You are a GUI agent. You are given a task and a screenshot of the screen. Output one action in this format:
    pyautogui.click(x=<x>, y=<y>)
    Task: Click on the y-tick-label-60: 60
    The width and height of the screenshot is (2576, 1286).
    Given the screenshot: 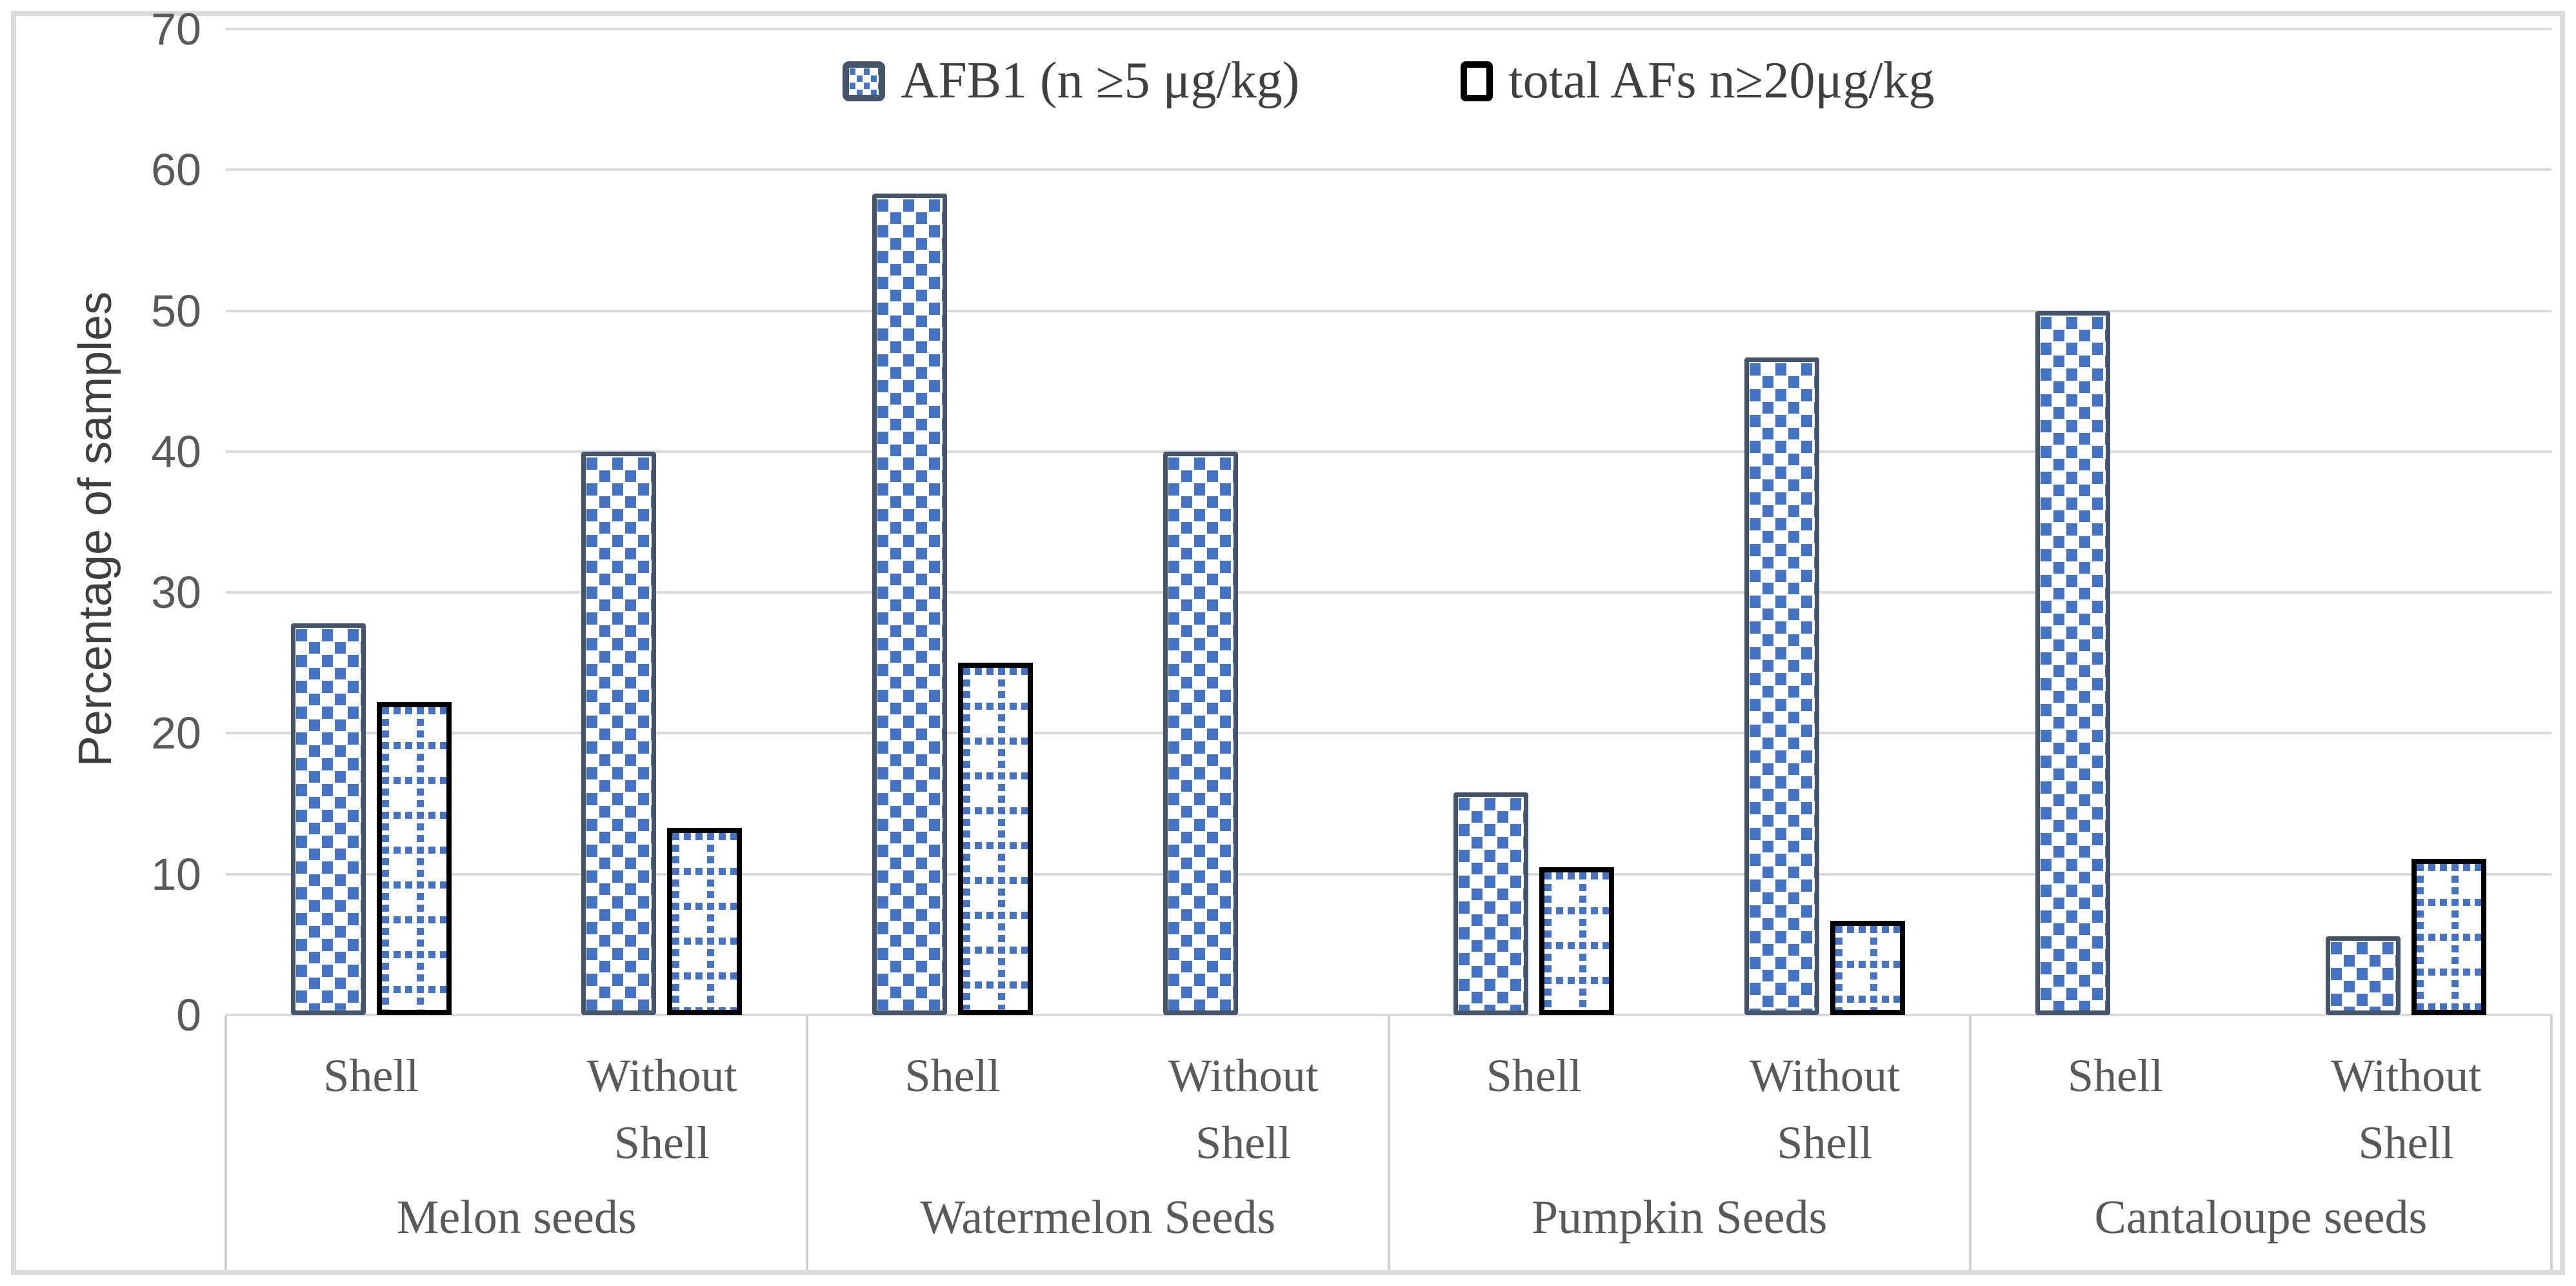 What is the action you would take?
    pyautogui.click(x=176, y=170)
    